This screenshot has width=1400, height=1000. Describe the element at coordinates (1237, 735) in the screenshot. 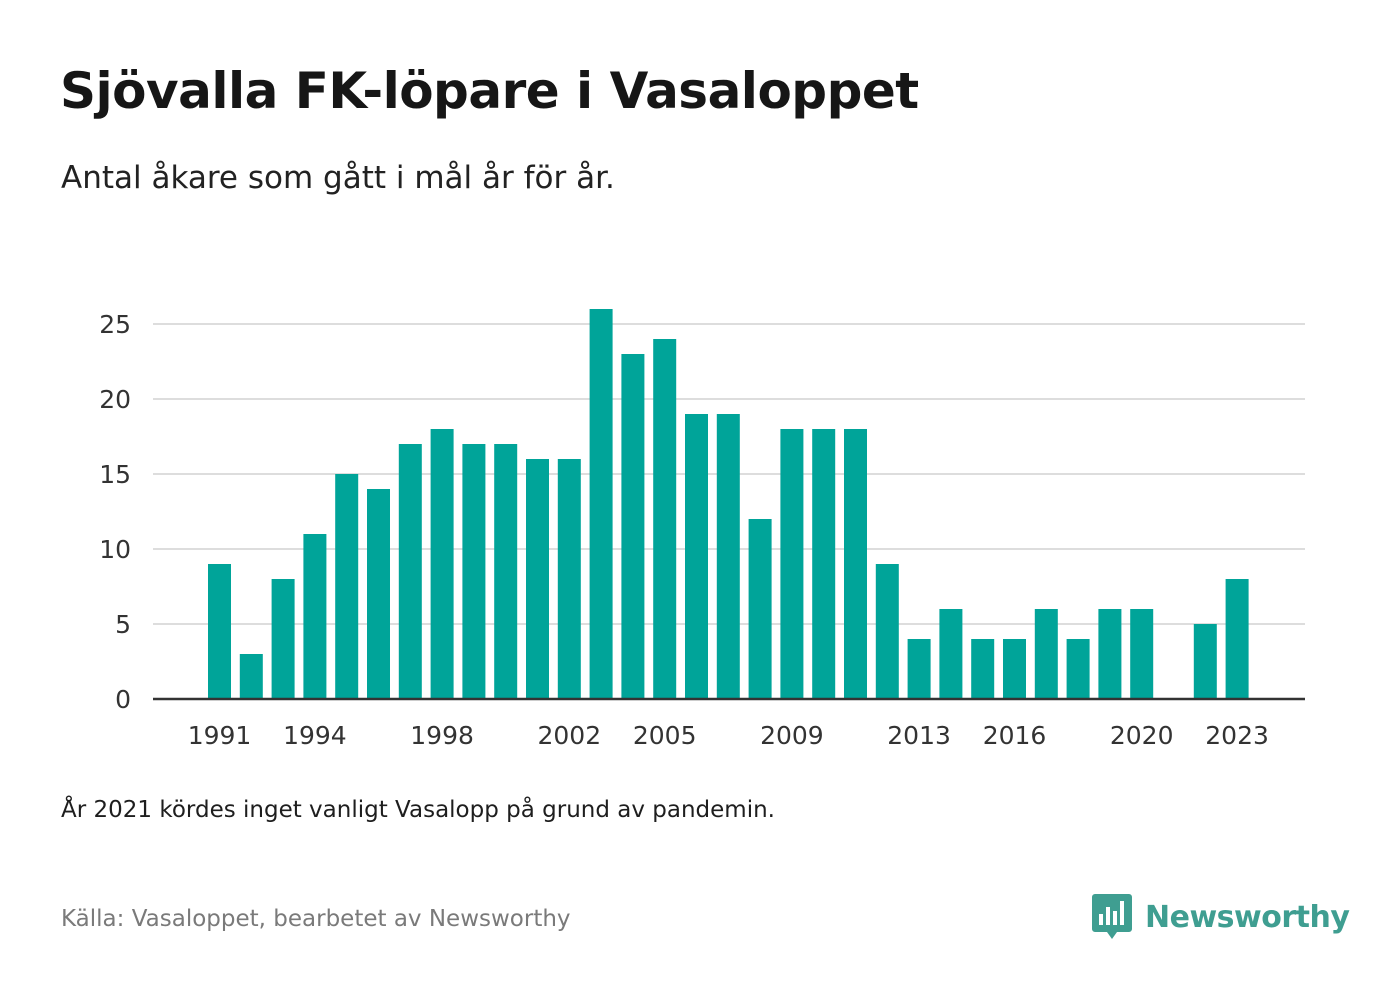

I see `x-tick-label: 2023` at that location.